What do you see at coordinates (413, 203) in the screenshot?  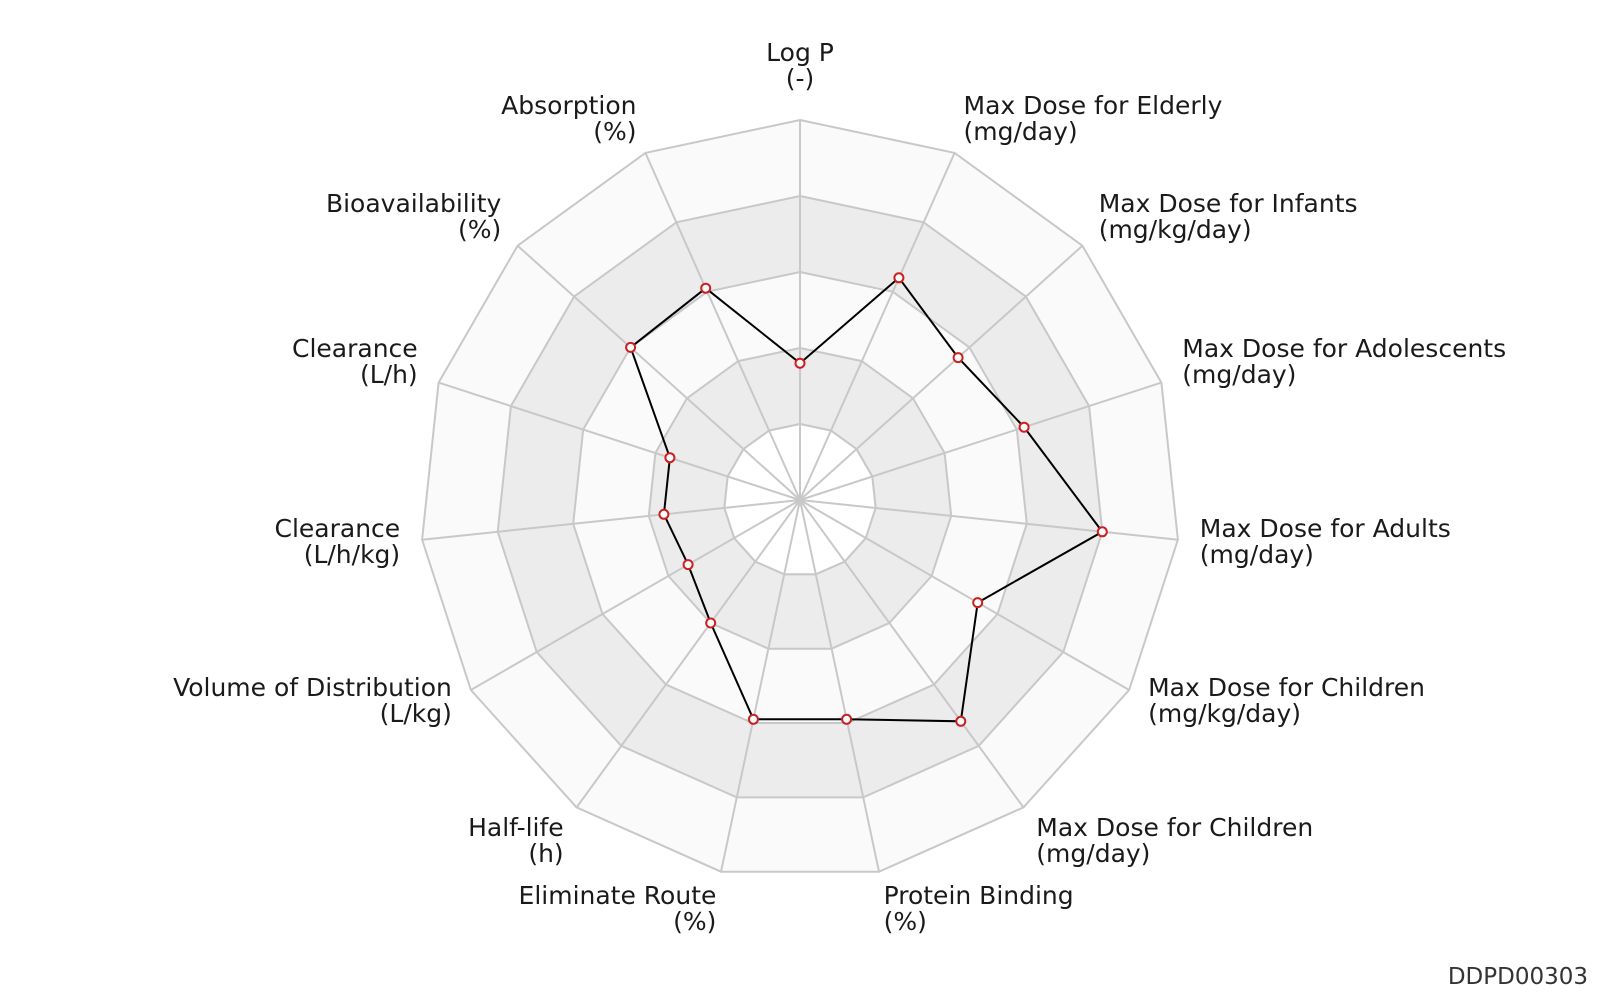 I see `axis-label-name: Bioavailability` at bounding box center [413, 203].